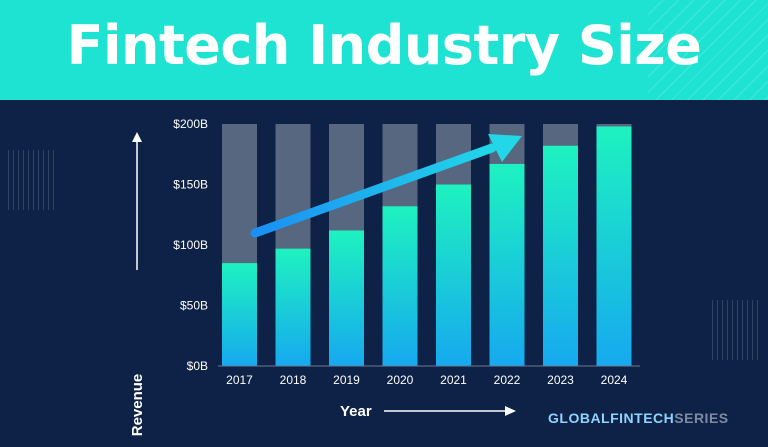 The height and width of the screenshot is (447, 768). Describe the element at coordinates (197, 366) in the screenshot. I see `y-tick-label: $0B` at that location.